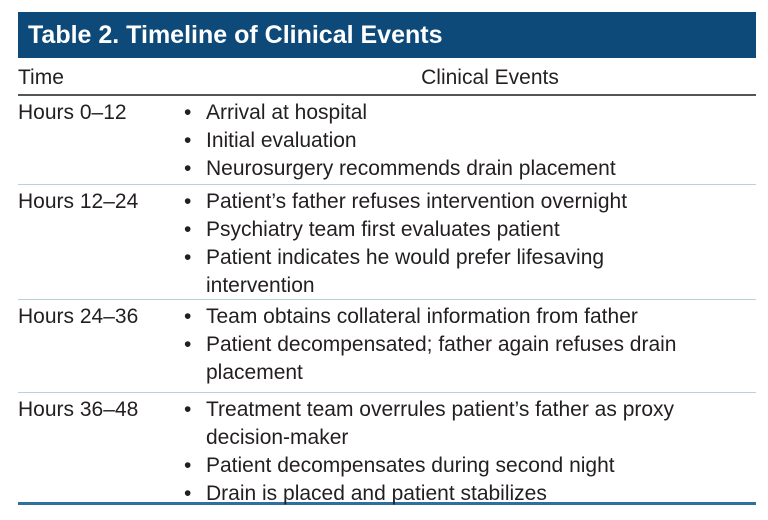  Describe the element at coordinates (281, 140) in the screenshot. I see `event-text: Initial evaluation` at that location.